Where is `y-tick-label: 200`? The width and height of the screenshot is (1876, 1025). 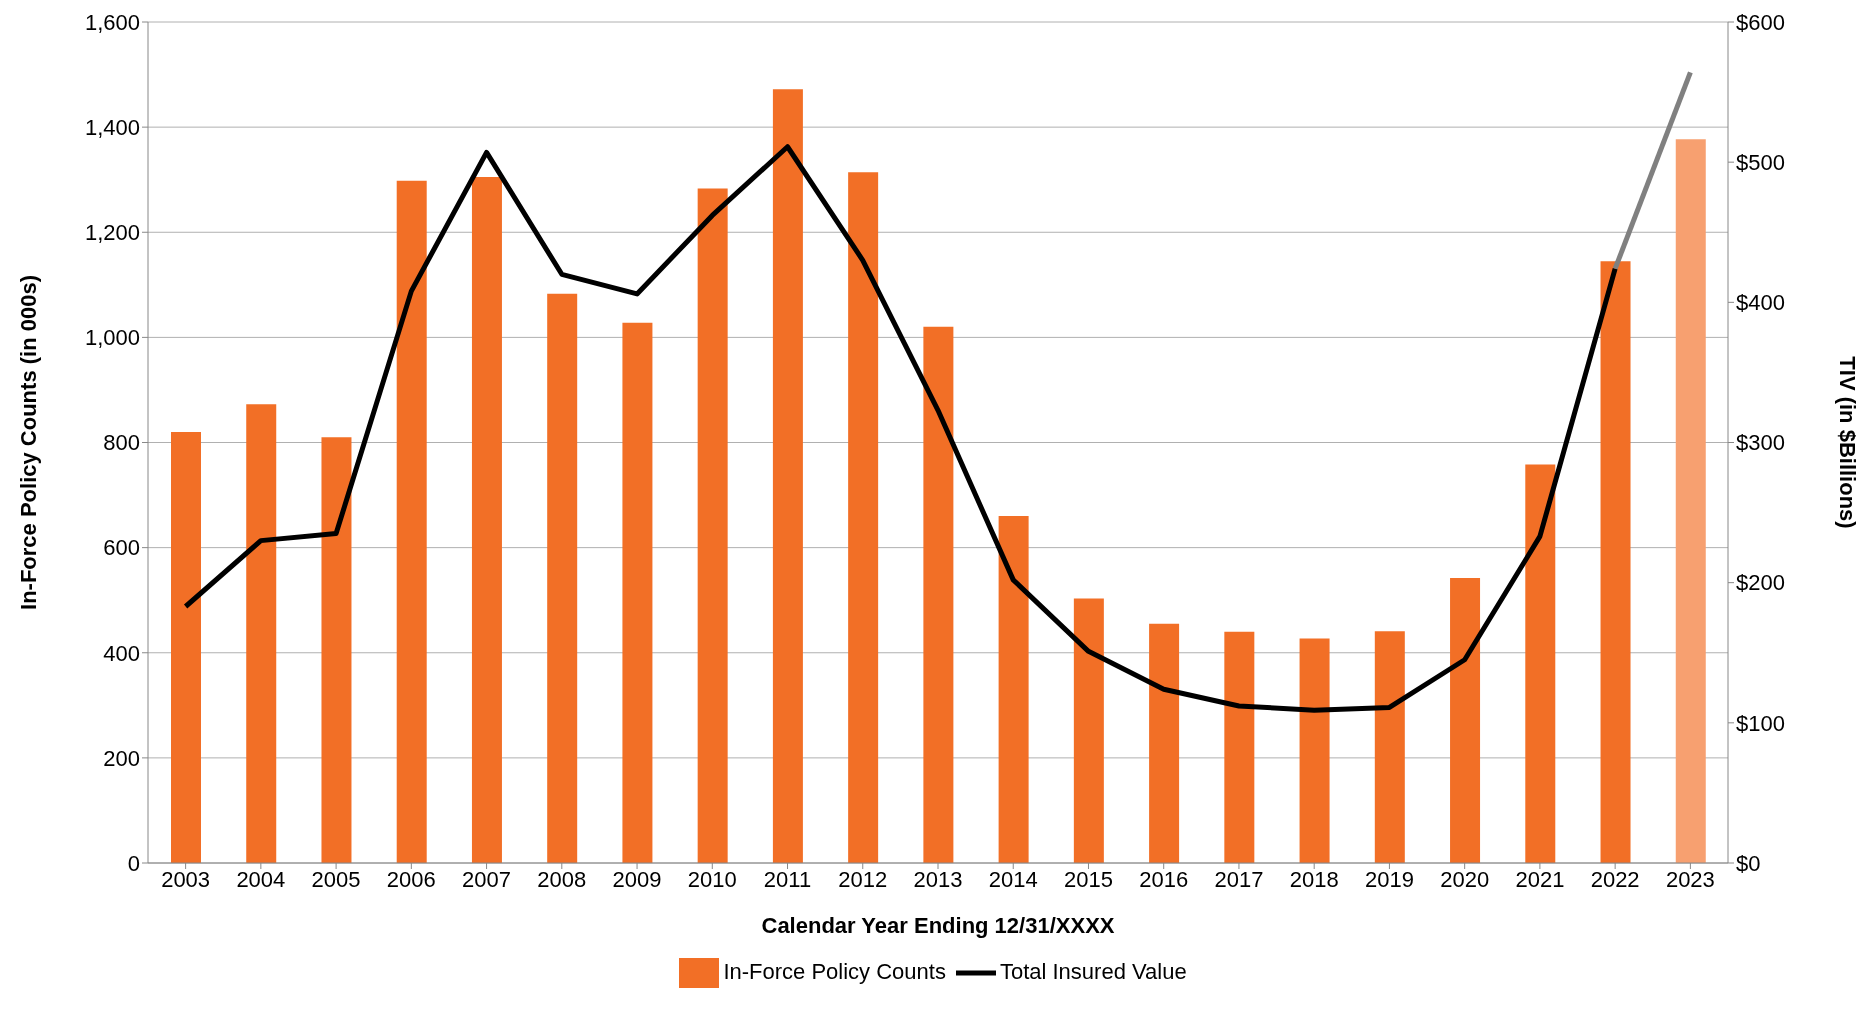 y-tick-label: 200 is located at coordinates (121, 758).